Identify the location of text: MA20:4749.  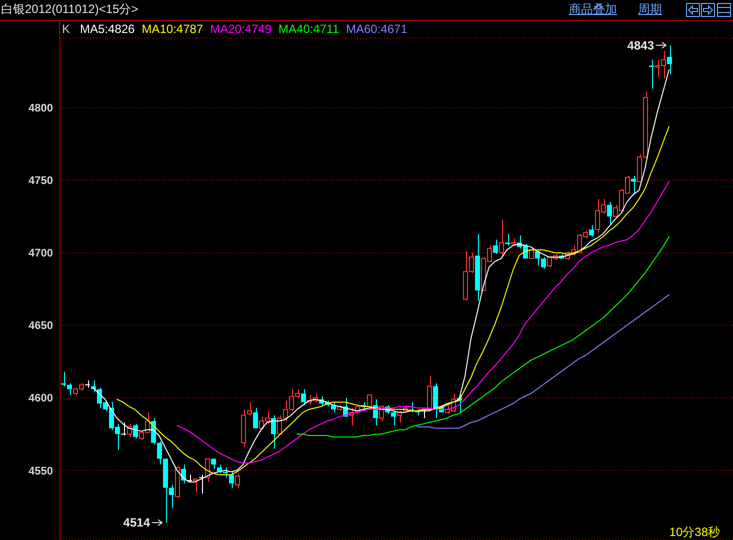
(241, 29).